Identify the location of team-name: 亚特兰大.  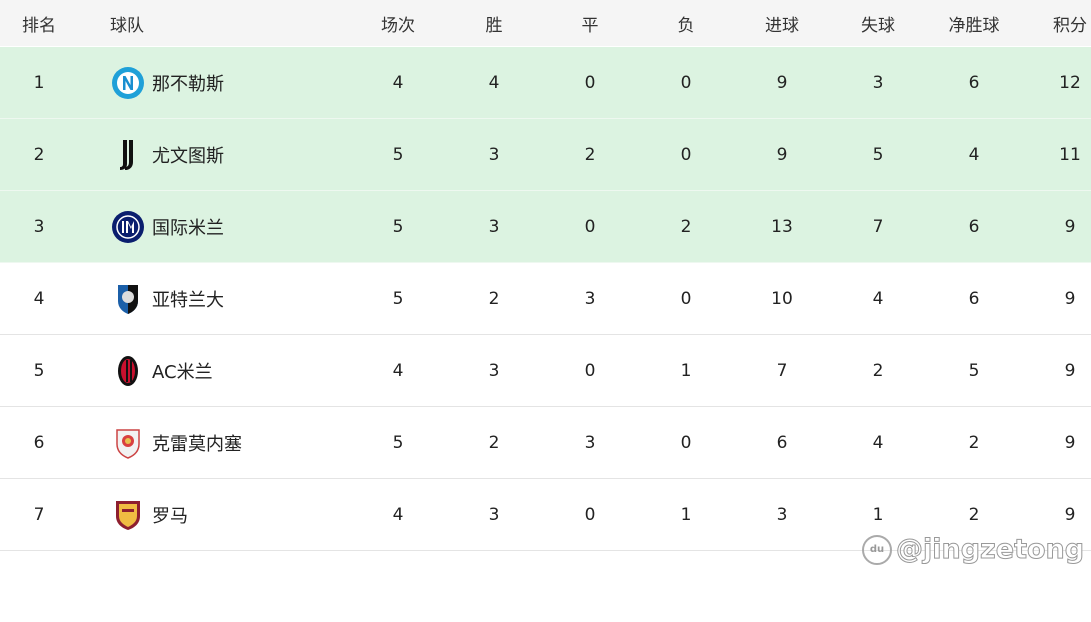
(188, 300).